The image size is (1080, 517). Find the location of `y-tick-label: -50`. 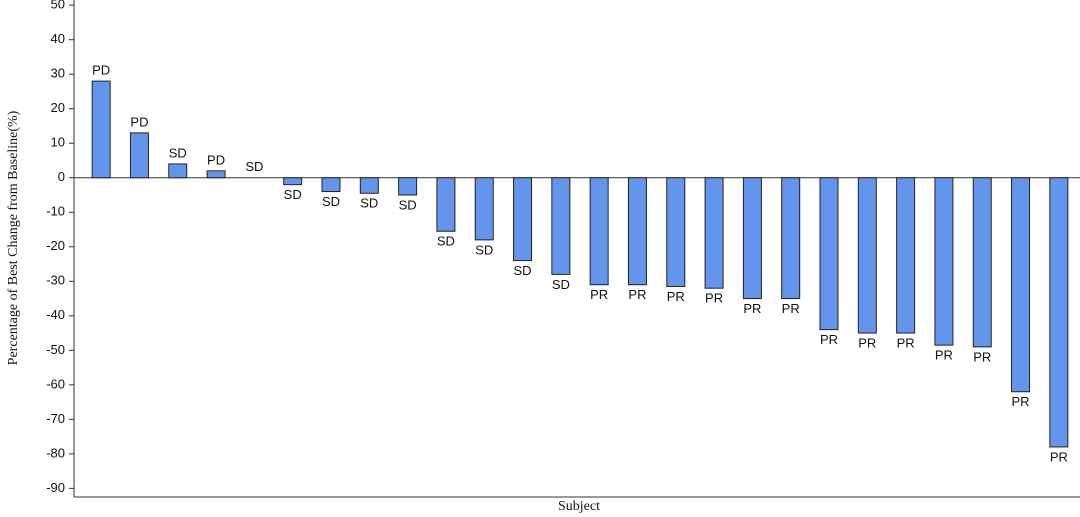

y-tick-label: -50 is located at coordinates (55, 349).